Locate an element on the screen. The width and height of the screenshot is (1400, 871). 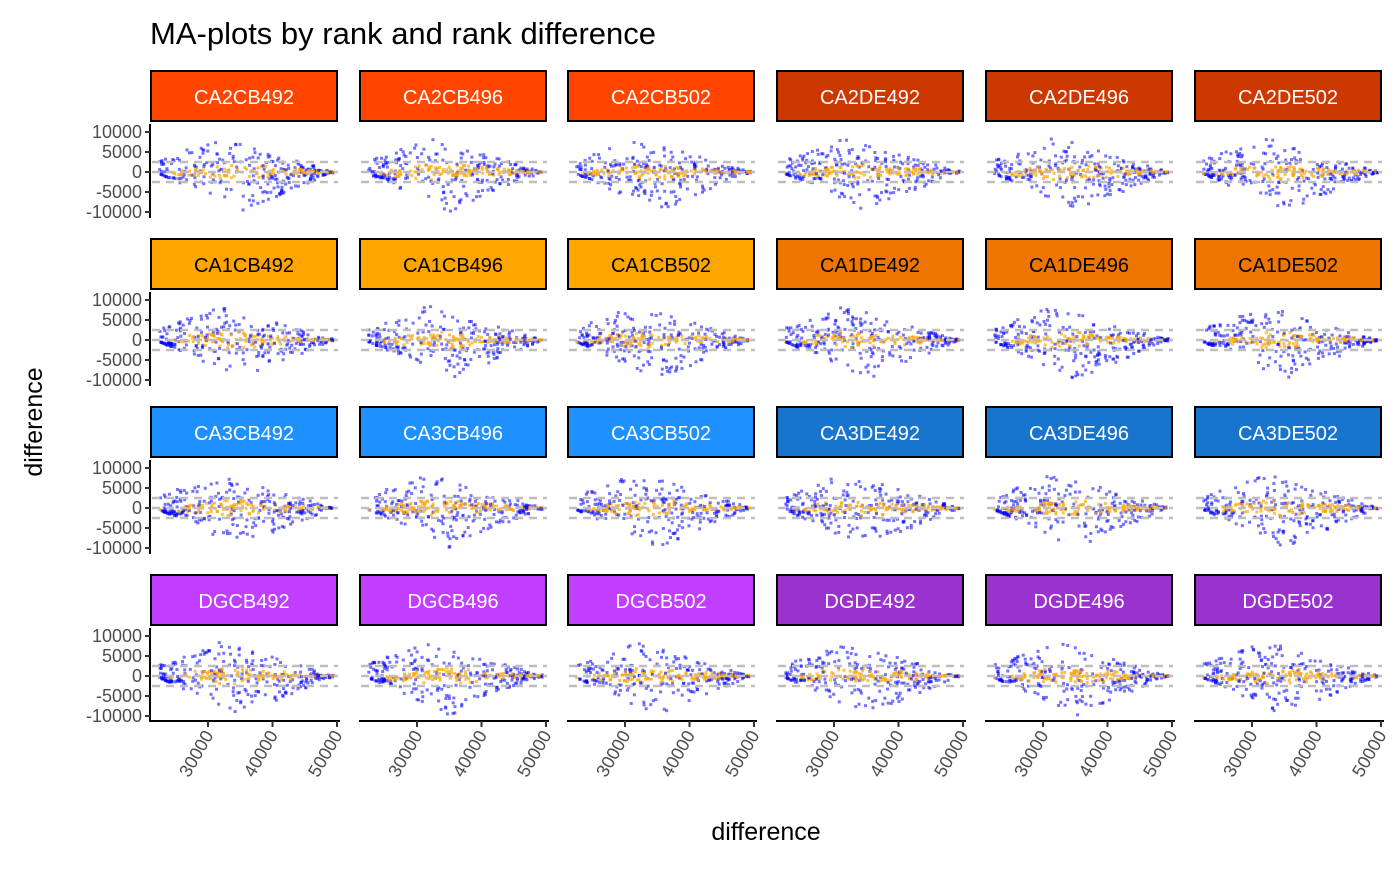
chart-title: MA-plots by rank and rank difference is located at coordinates (403, 33).